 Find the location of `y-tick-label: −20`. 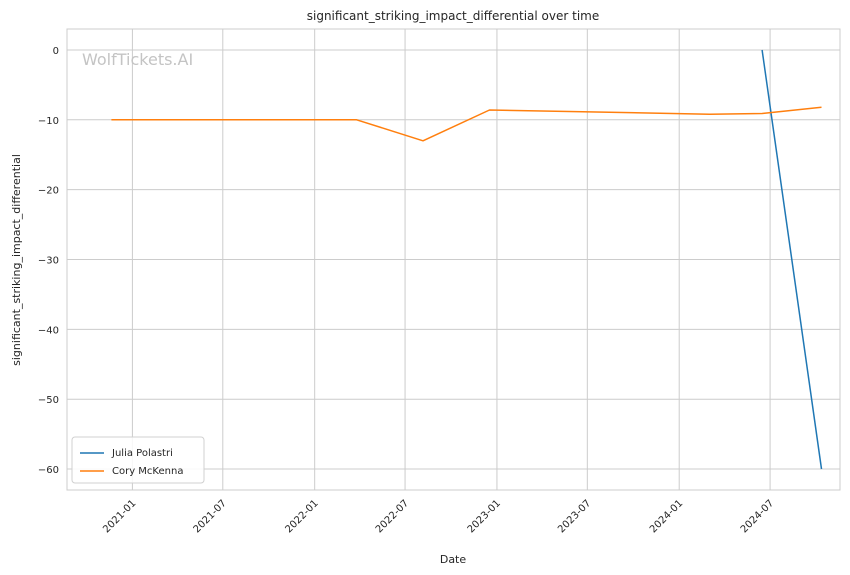

y-tick-label: −20 is located at coordinates (48, 191).